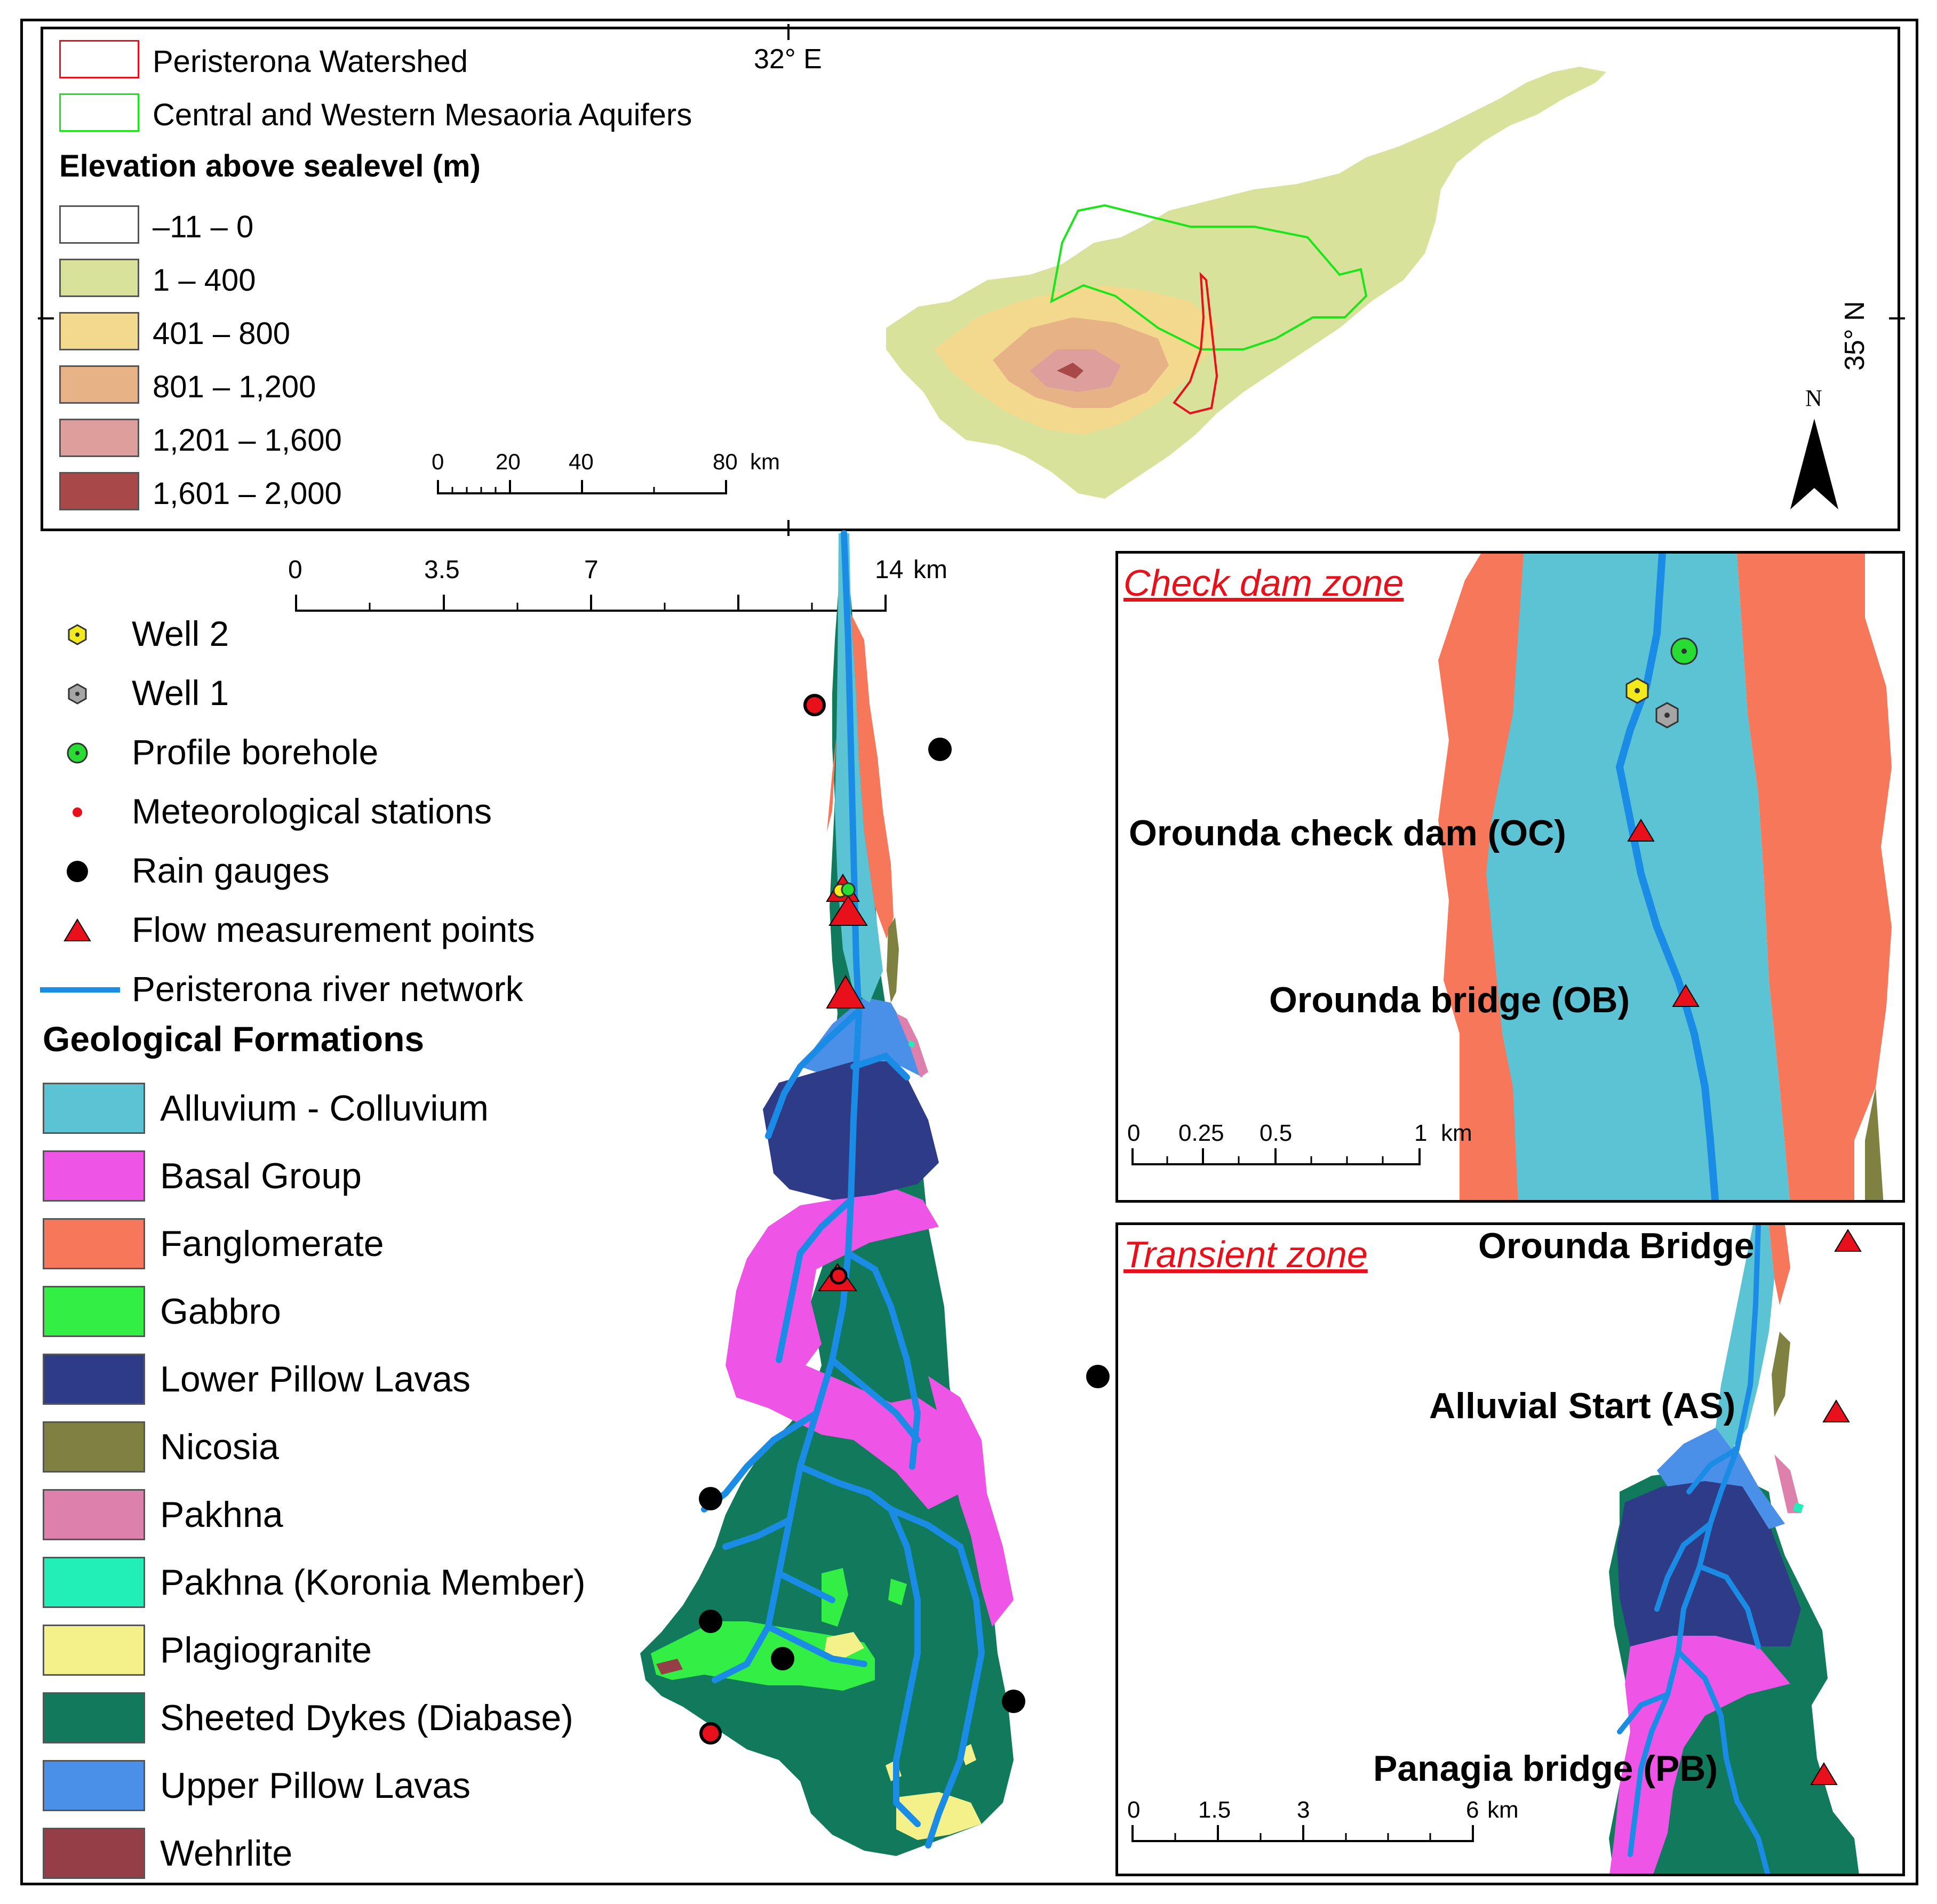 Image resolution: width=1937 pixels, height=1904 pixels. I want to click on main-scale-3-5: 3.5, so click(442, 570).